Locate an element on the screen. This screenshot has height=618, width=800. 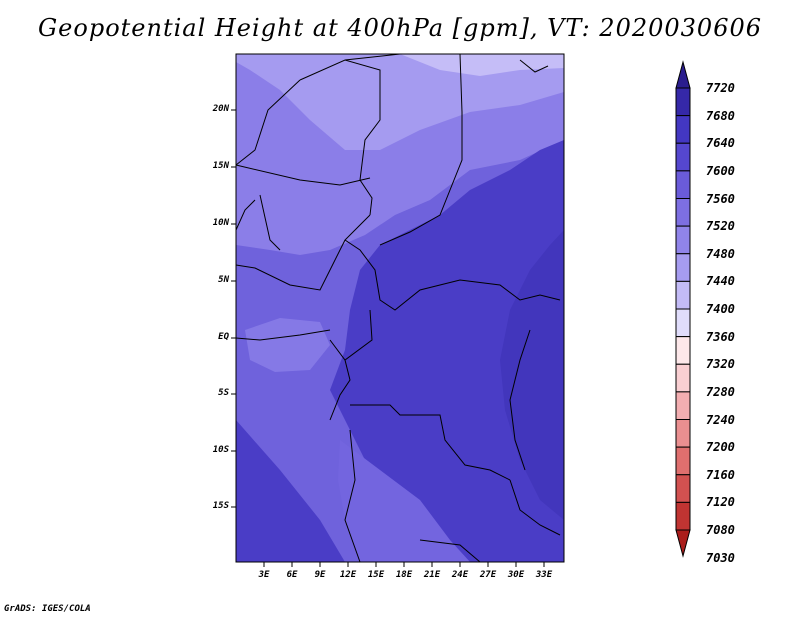
colorbar-label: 7680 is located at coordinates (720, 115).